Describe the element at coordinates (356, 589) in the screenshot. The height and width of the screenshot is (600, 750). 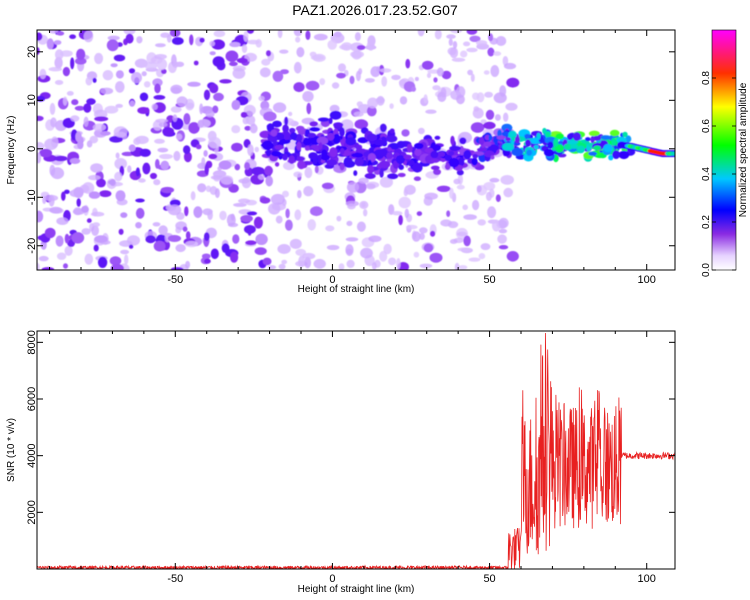
I see `snr-xlabel: Height of straight line (km)` at that location.